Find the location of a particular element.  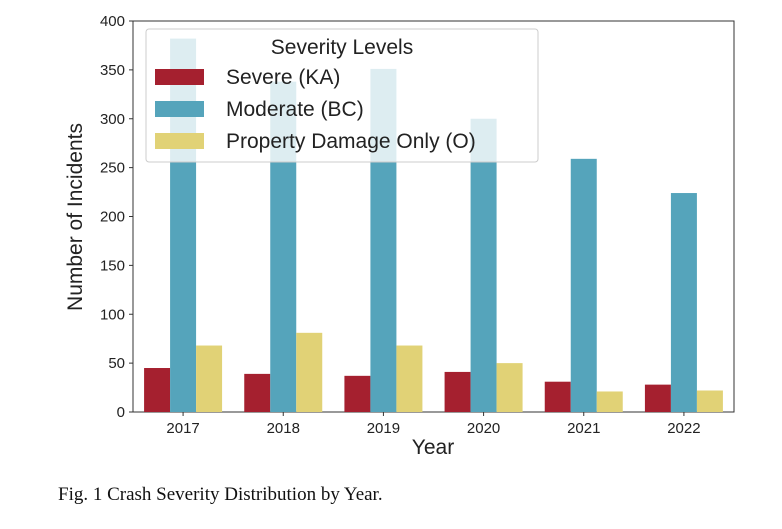

y-tick-label: 0 is located at coordinates (121, 412).